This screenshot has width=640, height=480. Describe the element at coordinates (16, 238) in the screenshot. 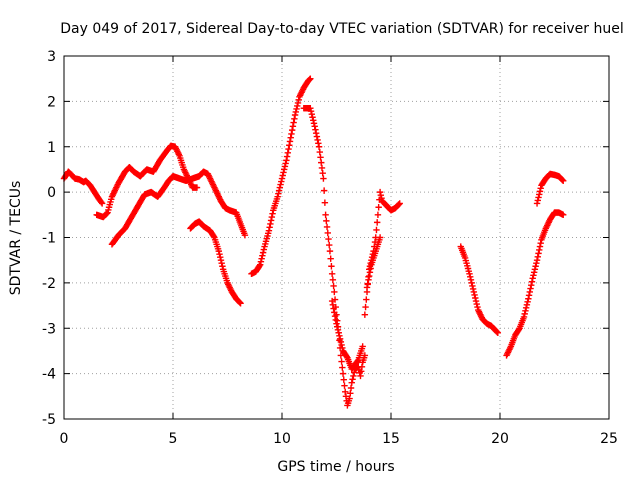

I see `y-axis-title: SDTVAR / TECUs` at that location.